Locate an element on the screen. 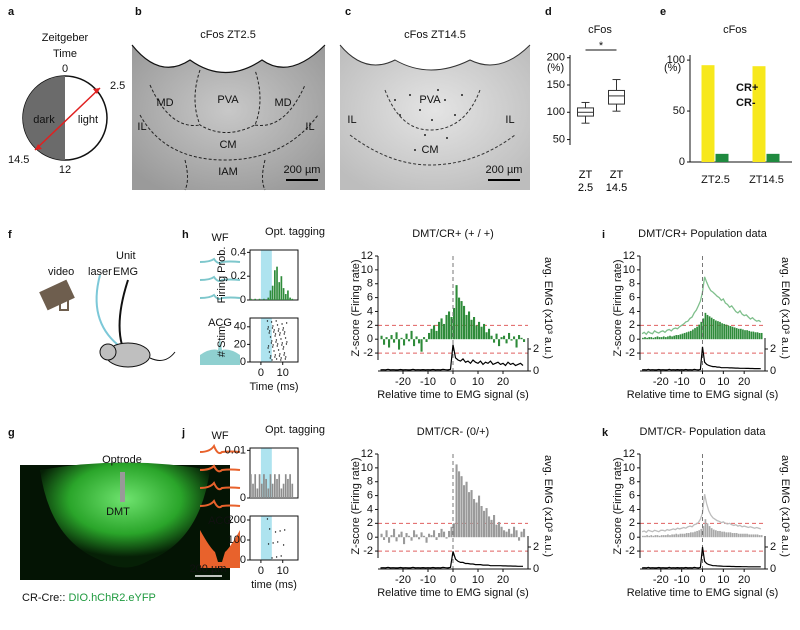  region-label: CM is located at coordinates (429, 150).